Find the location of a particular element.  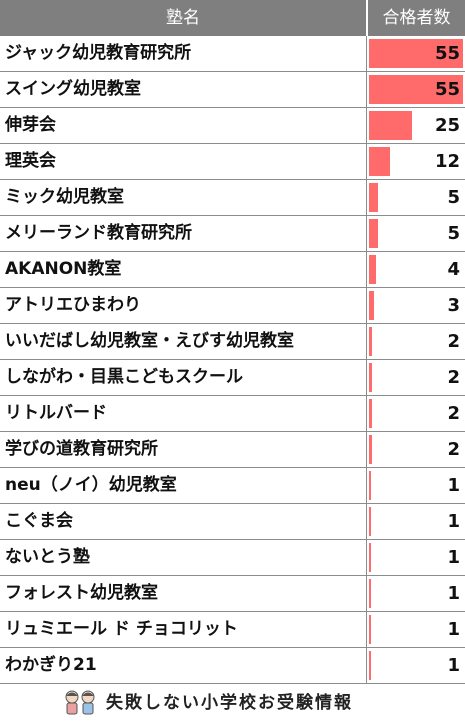

table-header: 塾名 合格者数 is located at coordinates (232, 18).